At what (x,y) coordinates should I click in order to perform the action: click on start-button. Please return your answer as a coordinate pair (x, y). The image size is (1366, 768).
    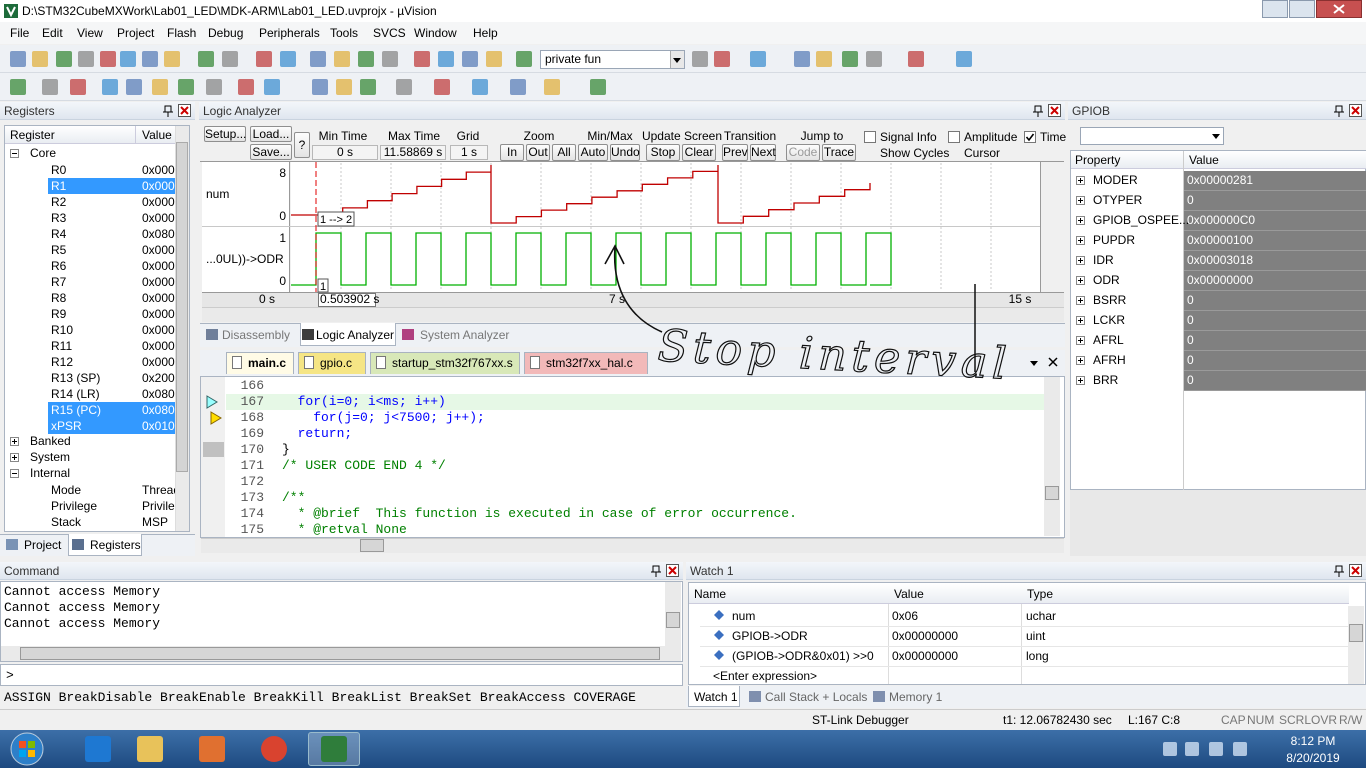
    Looking at the image, I should click on (27, 749).